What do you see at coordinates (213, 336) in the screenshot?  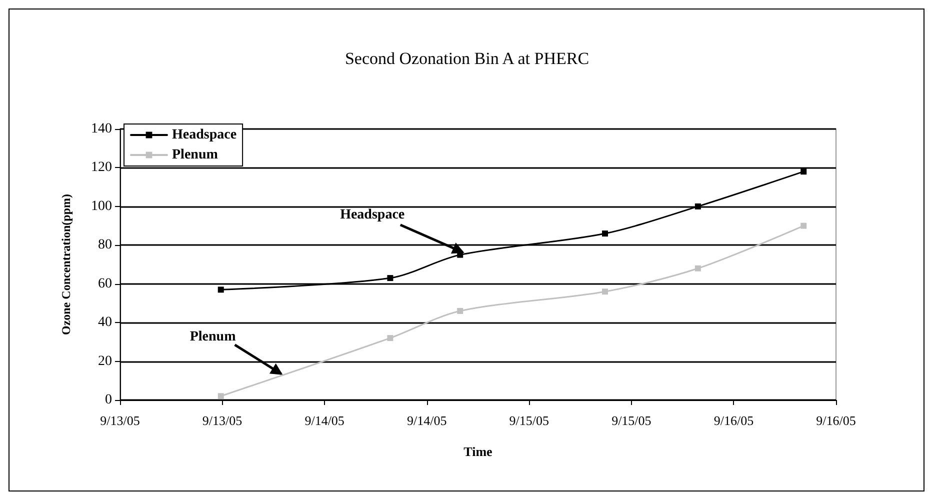 I see `annotation: Plenum` at bounding box center [213, 336].